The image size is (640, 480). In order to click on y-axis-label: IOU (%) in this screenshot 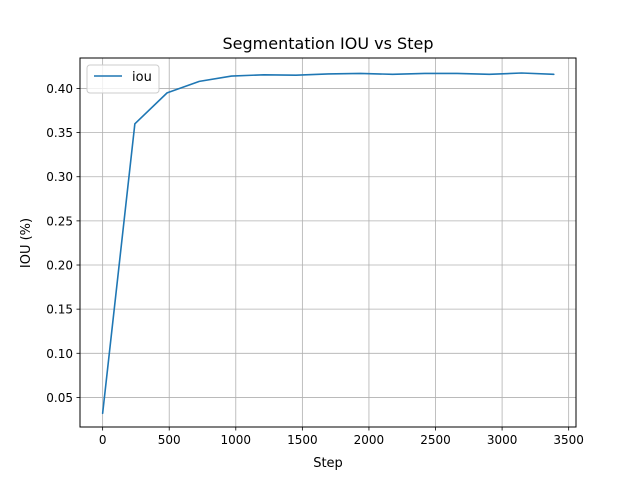, I will do `click(26, 243)`.